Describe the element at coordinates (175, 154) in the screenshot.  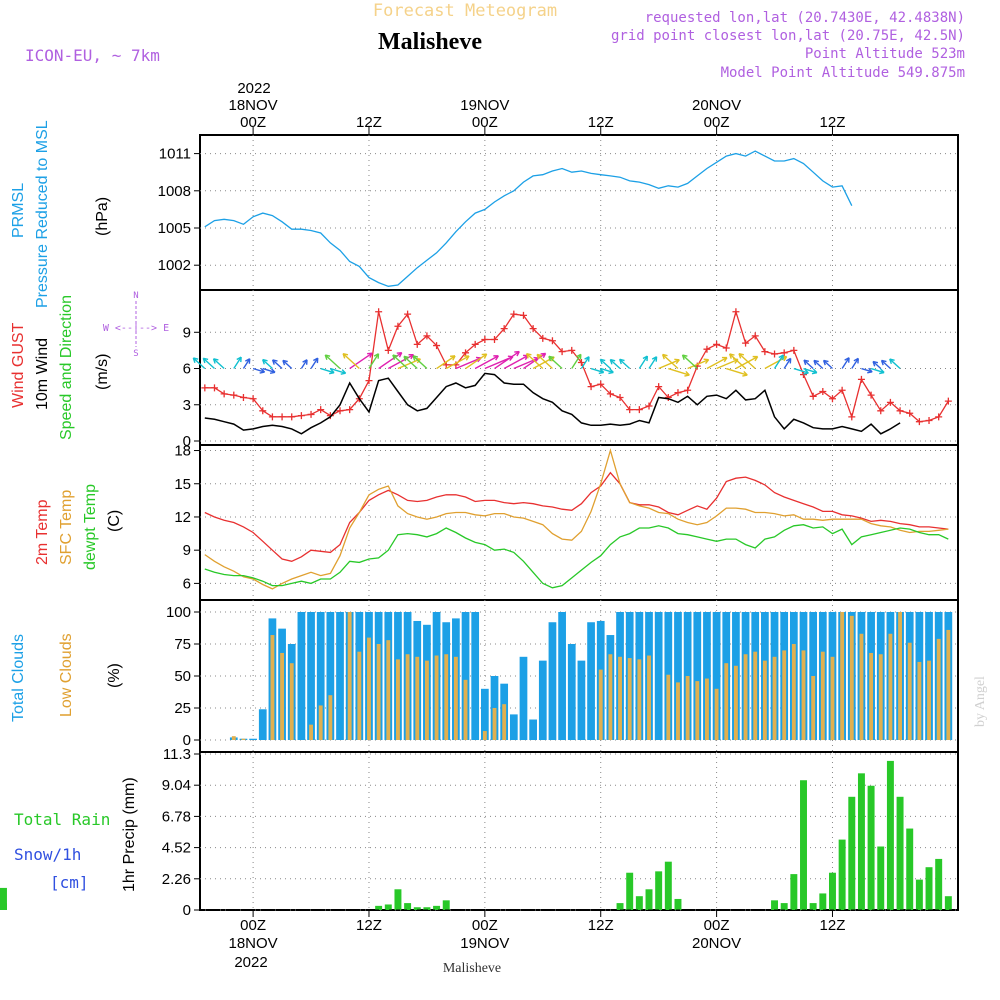
I see `ytick-label-p1: 1011` at that location.